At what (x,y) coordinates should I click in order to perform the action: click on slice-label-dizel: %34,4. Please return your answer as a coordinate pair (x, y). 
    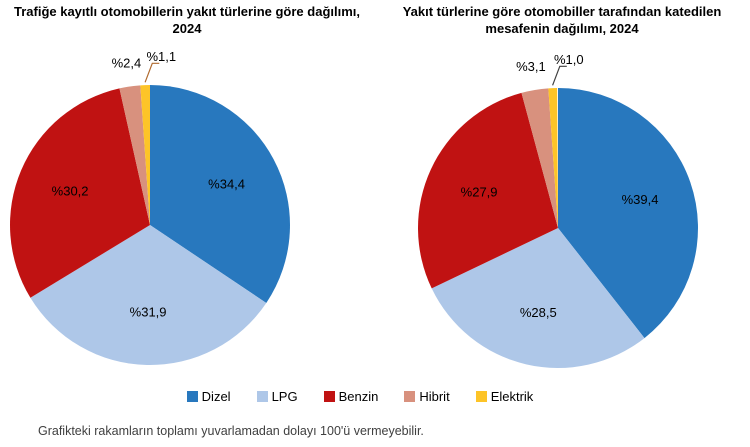
    Looking at the image, I should click on (226, 184).